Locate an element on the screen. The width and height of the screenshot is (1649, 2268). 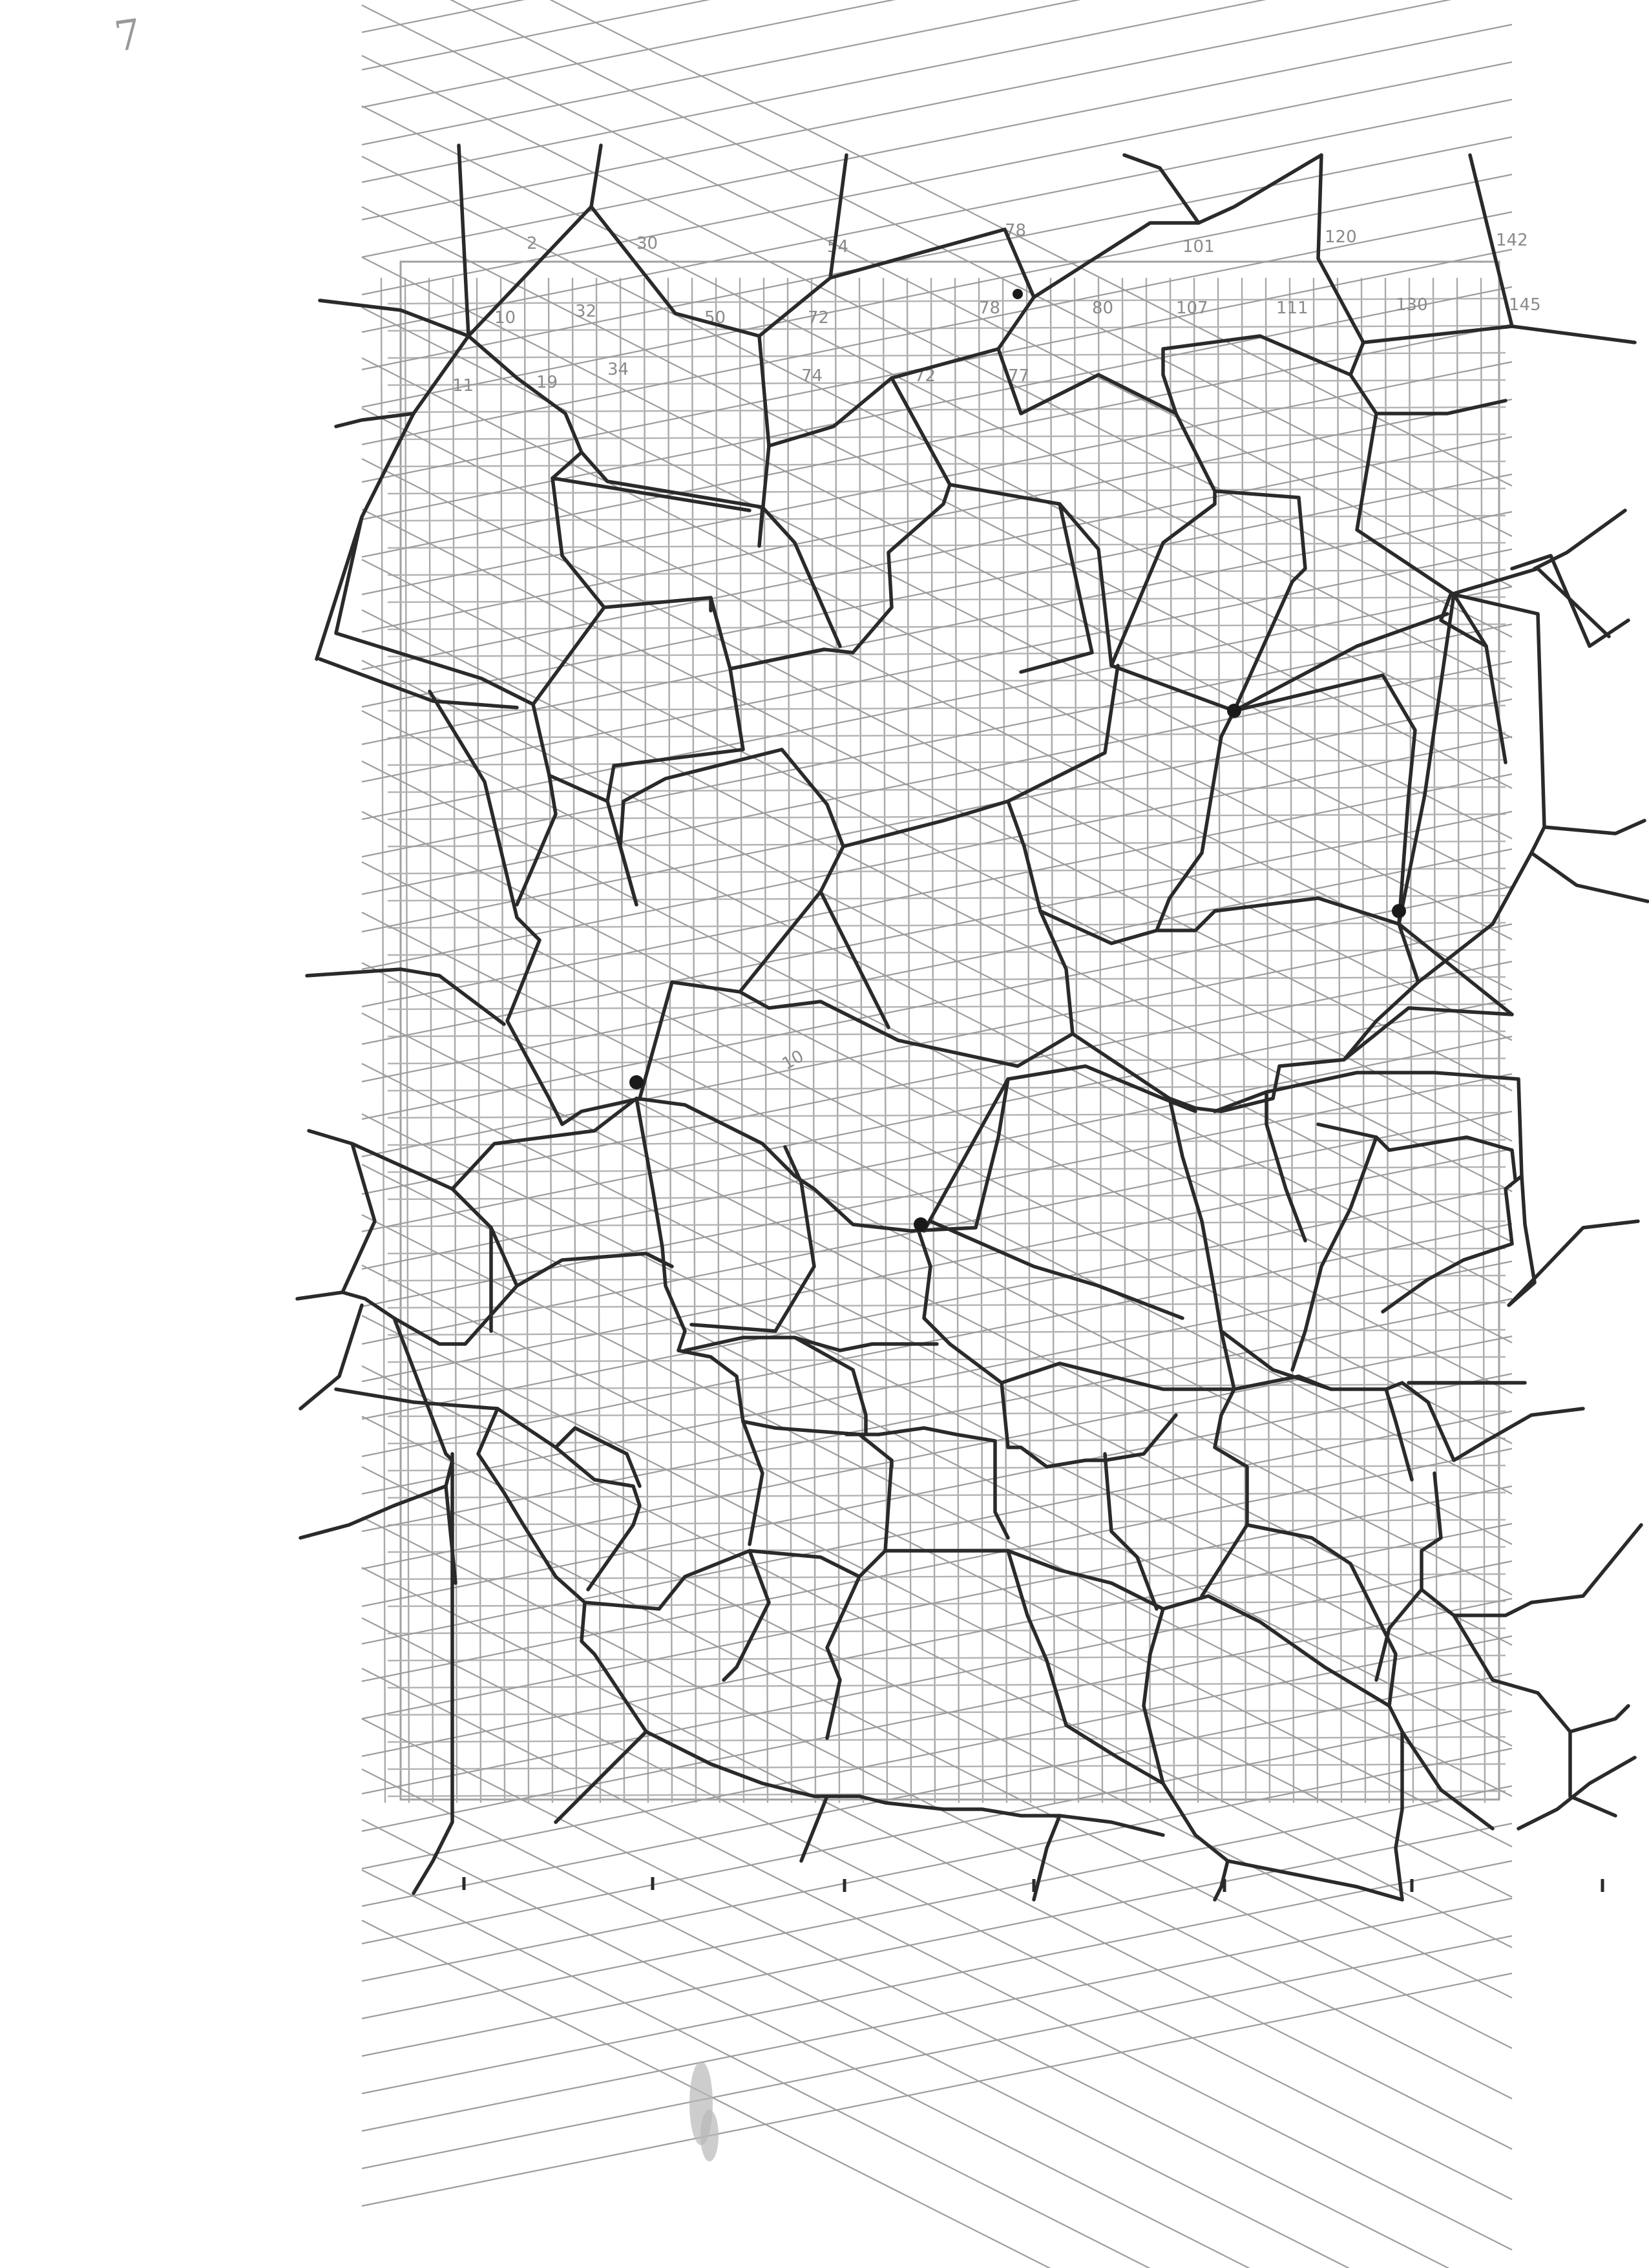
grid-labels-lower-row: 11 19 34 74 72 77 is located at coordinates (741, 377).